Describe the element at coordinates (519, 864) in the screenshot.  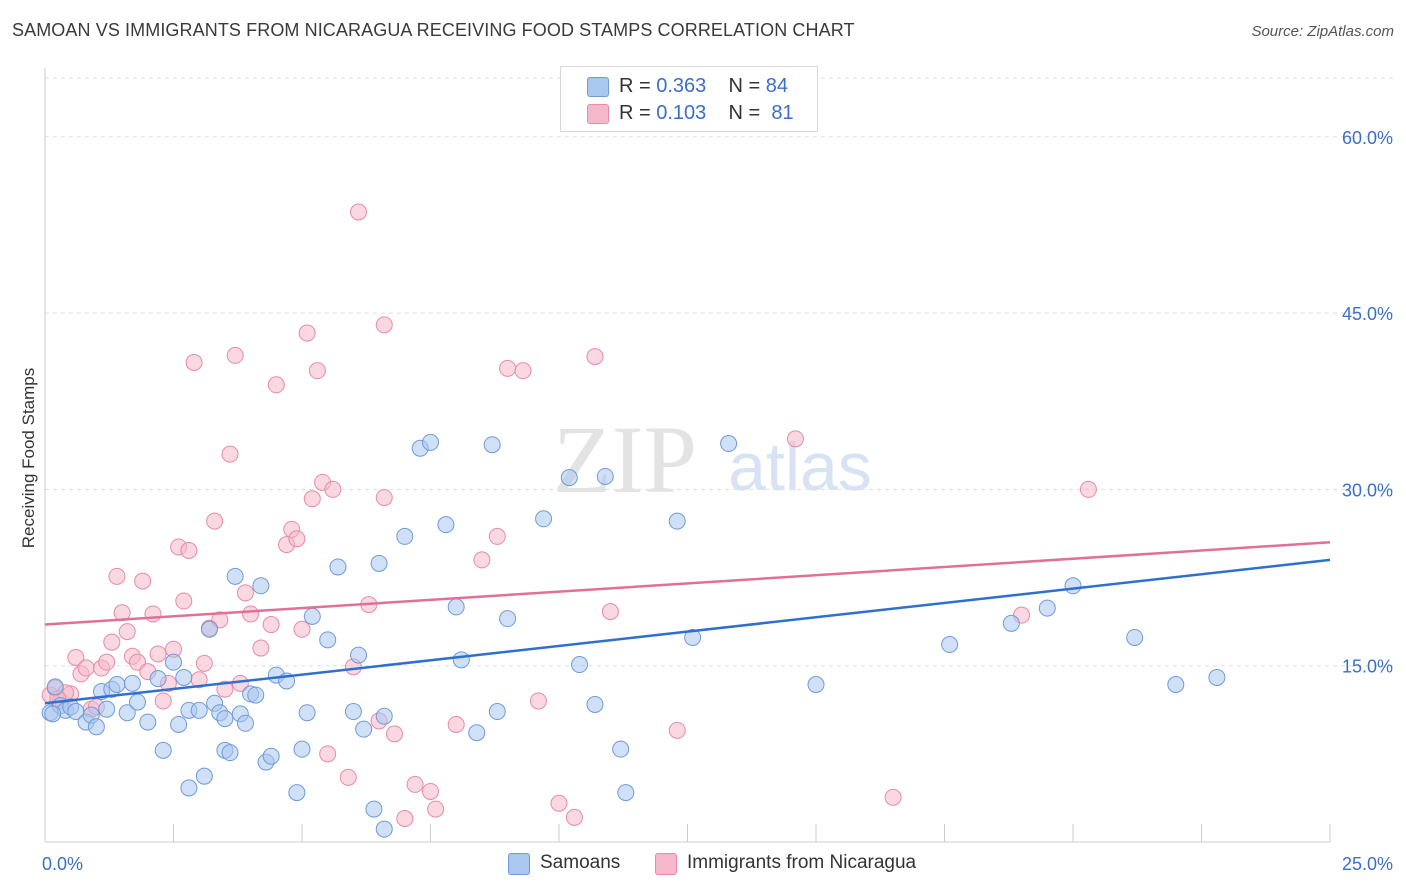
I see `samoans-legend-swatch` at that location.